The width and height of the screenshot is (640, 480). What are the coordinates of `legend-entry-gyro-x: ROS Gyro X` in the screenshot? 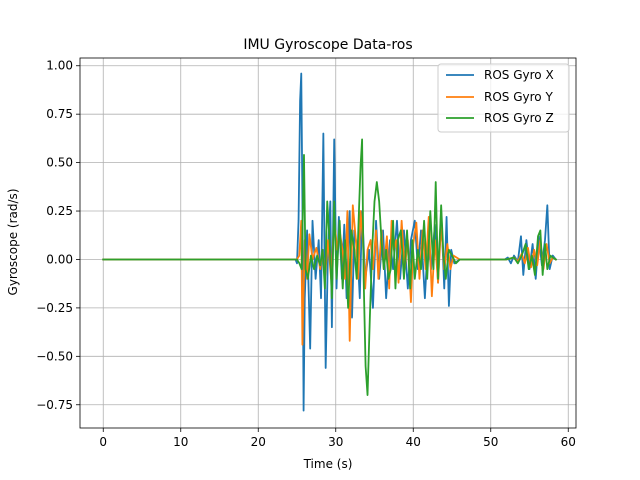 It's located at (500, 75).